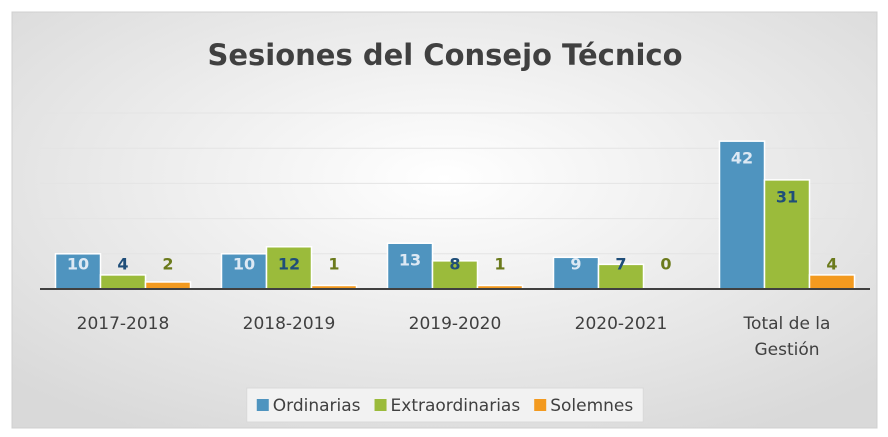 The width and height of the screenshot is (888, 437). What do you see at coordinates (289, 324) in the screenshot?
I see `x-tick-label: 2018-2019` at bounding box center [289, 324].